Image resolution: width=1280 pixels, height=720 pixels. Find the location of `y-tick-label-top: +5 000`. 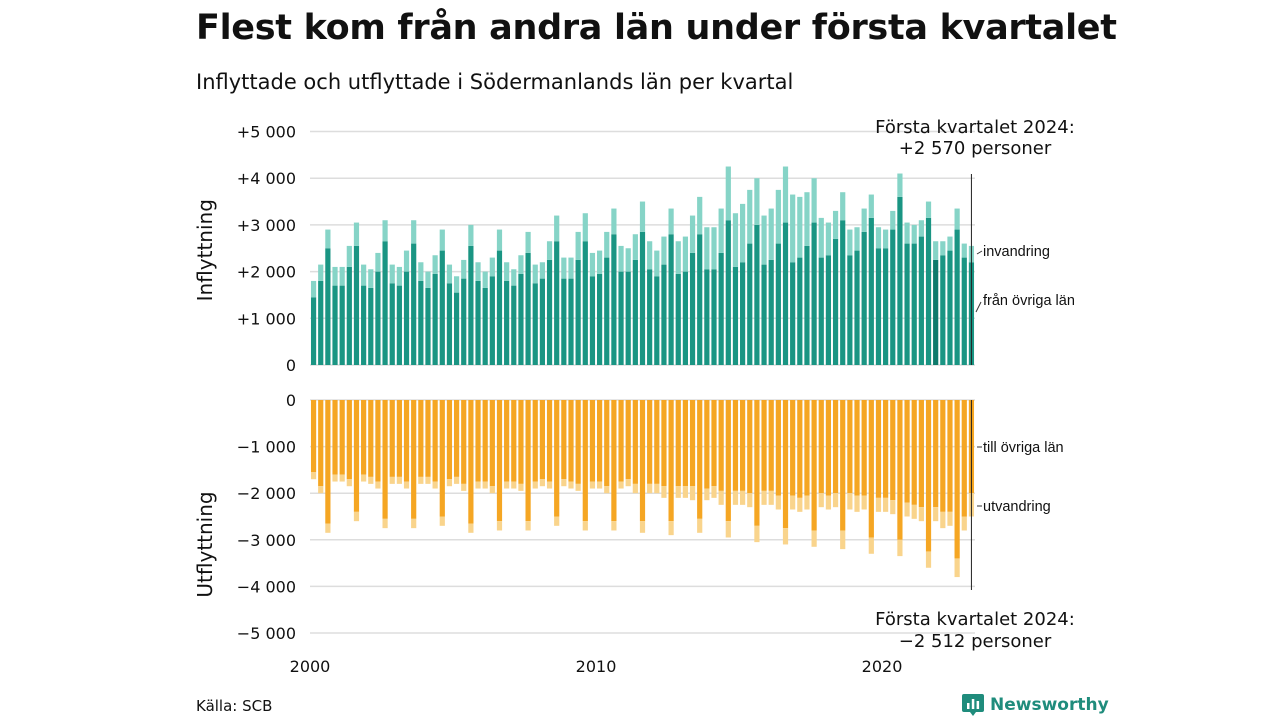

y-tick-label-top: +5 000 is located at coordinates (266, 132).